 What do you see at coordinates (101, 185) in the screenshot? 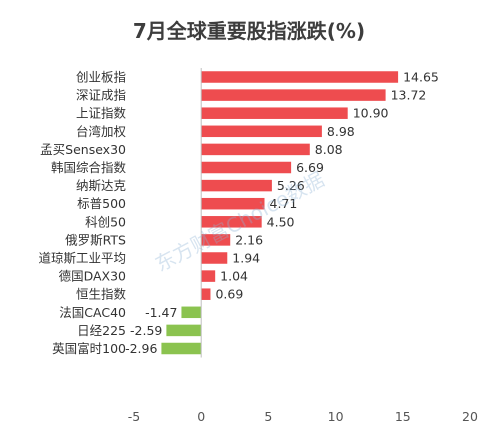
I see `category-label: 纳斯达克` at bounding box center [101, 185].